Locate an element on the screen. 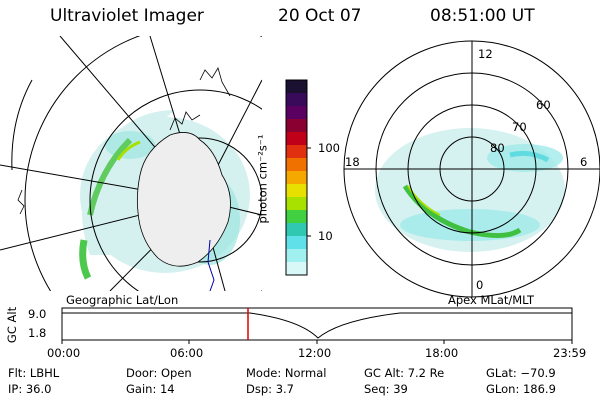  alt-xtick-2359: 23:59 is located at coordinates (570, 353).